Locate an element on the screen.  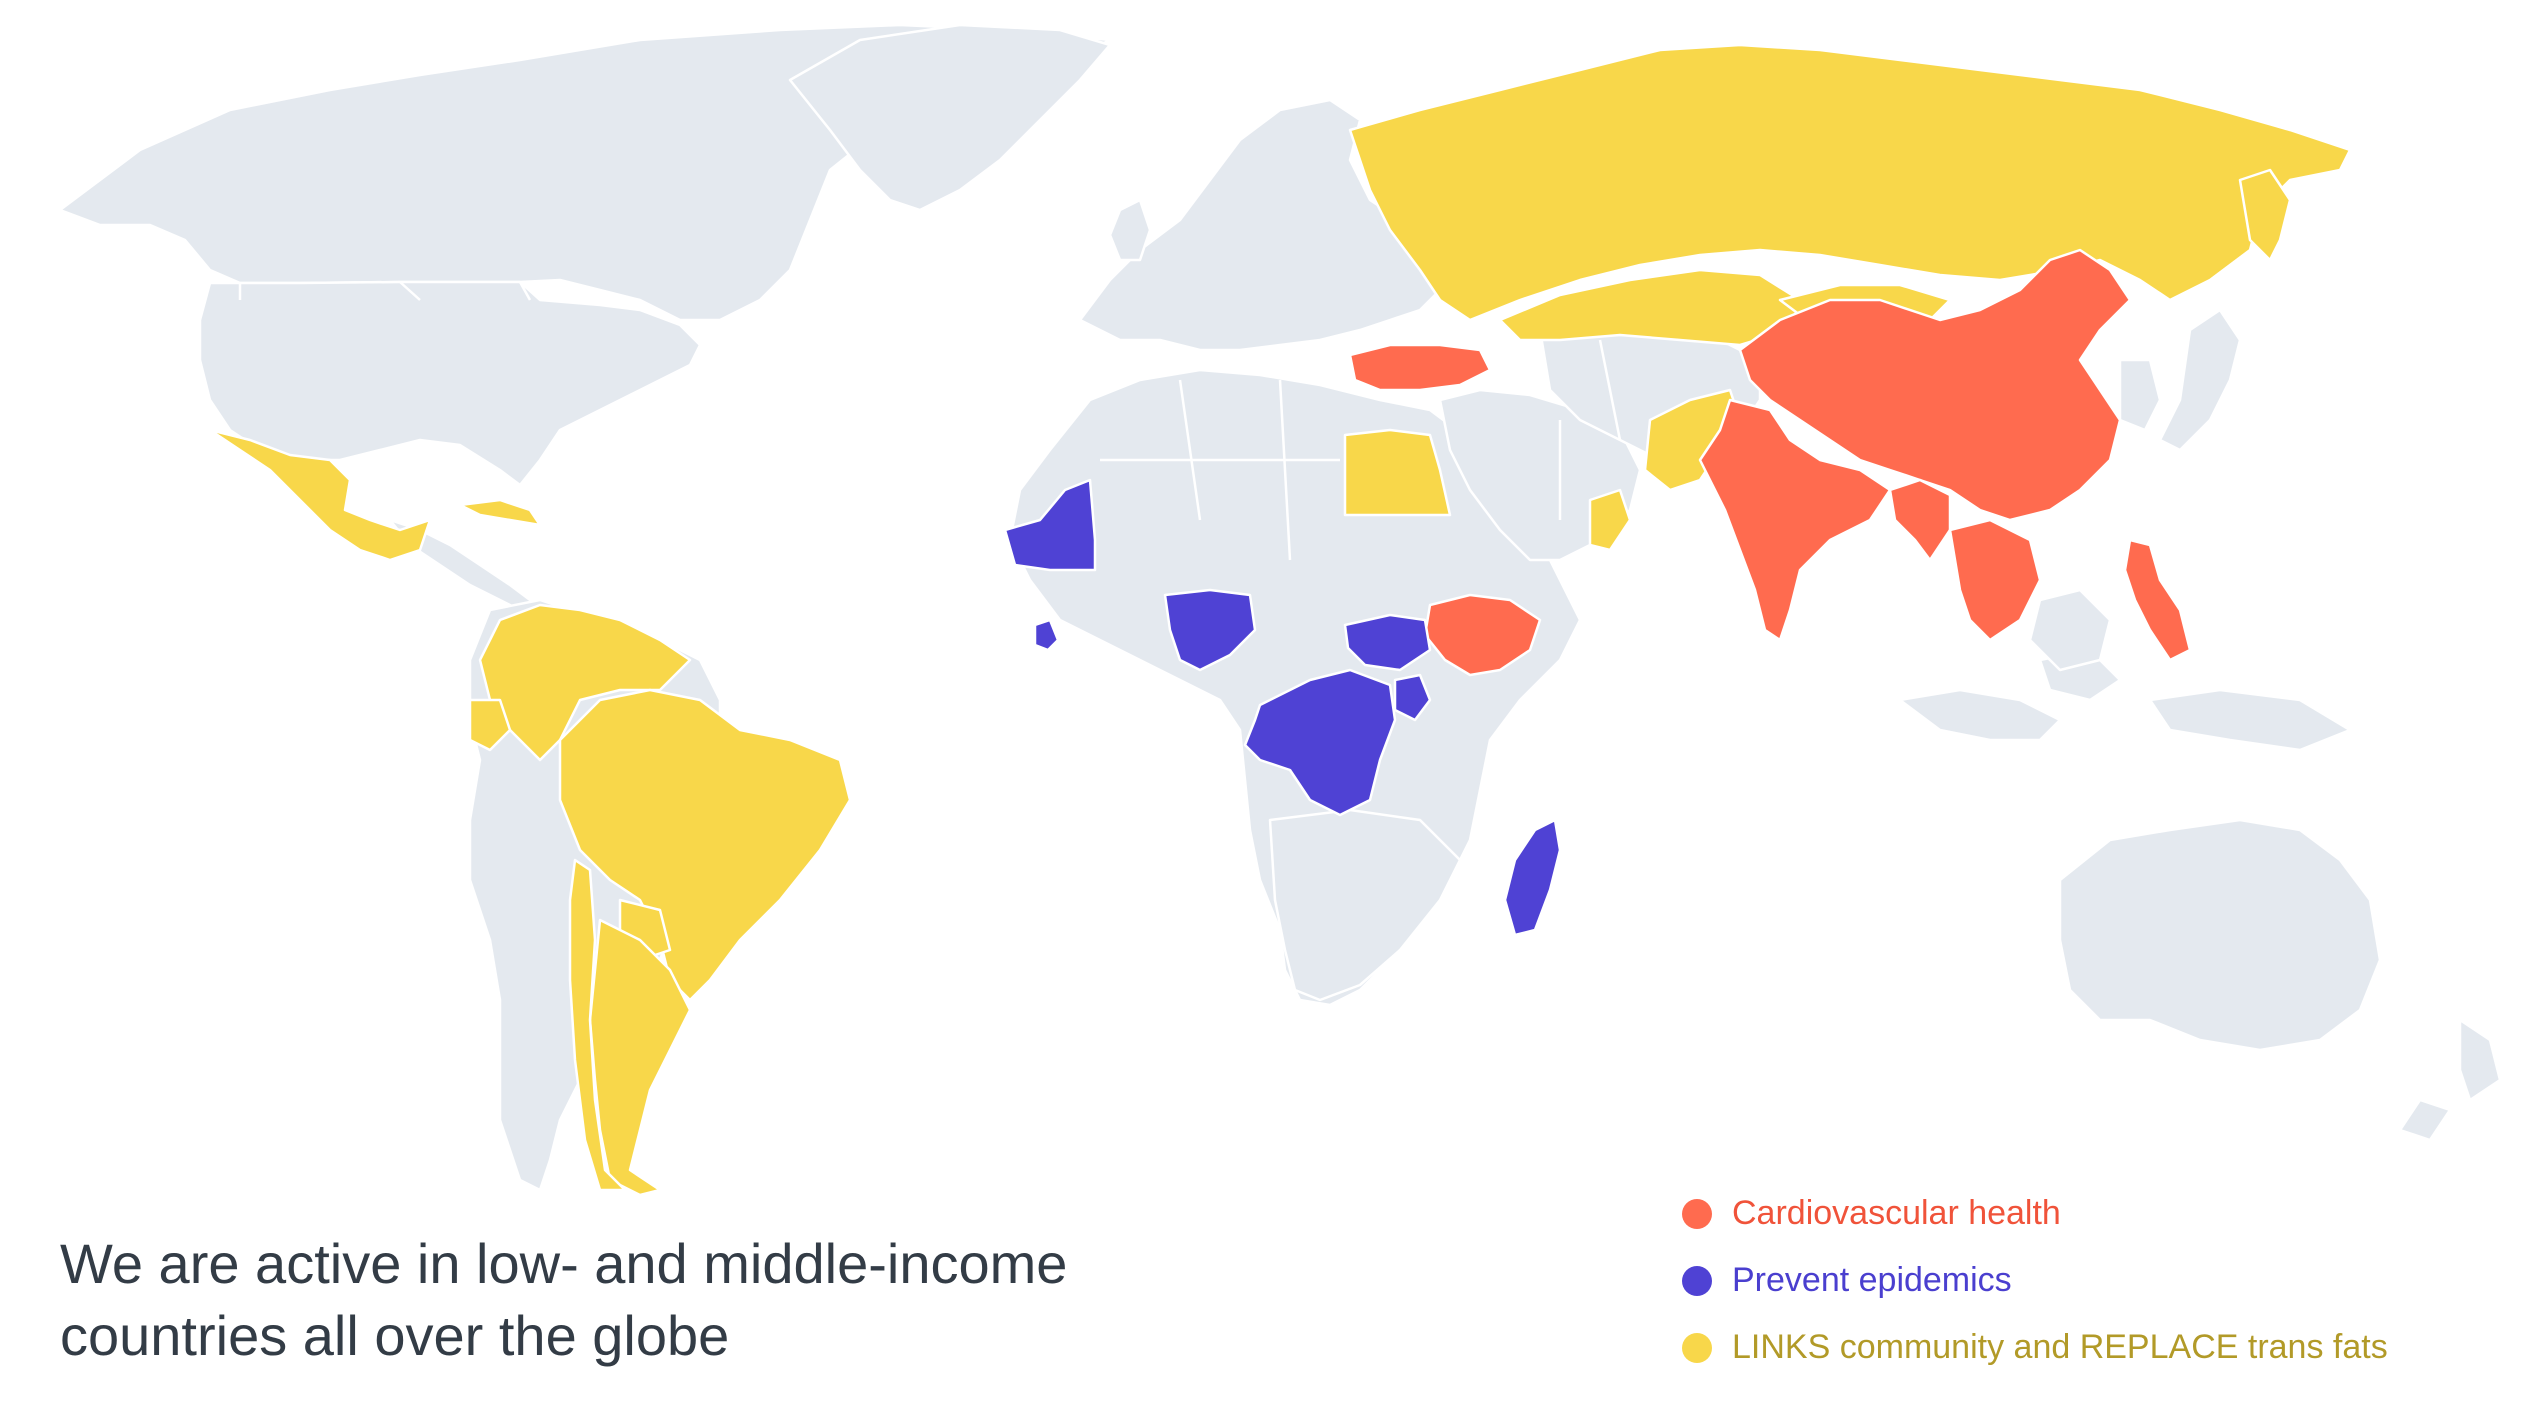
thailand-vietnam is located at coordinates (1995, 580).